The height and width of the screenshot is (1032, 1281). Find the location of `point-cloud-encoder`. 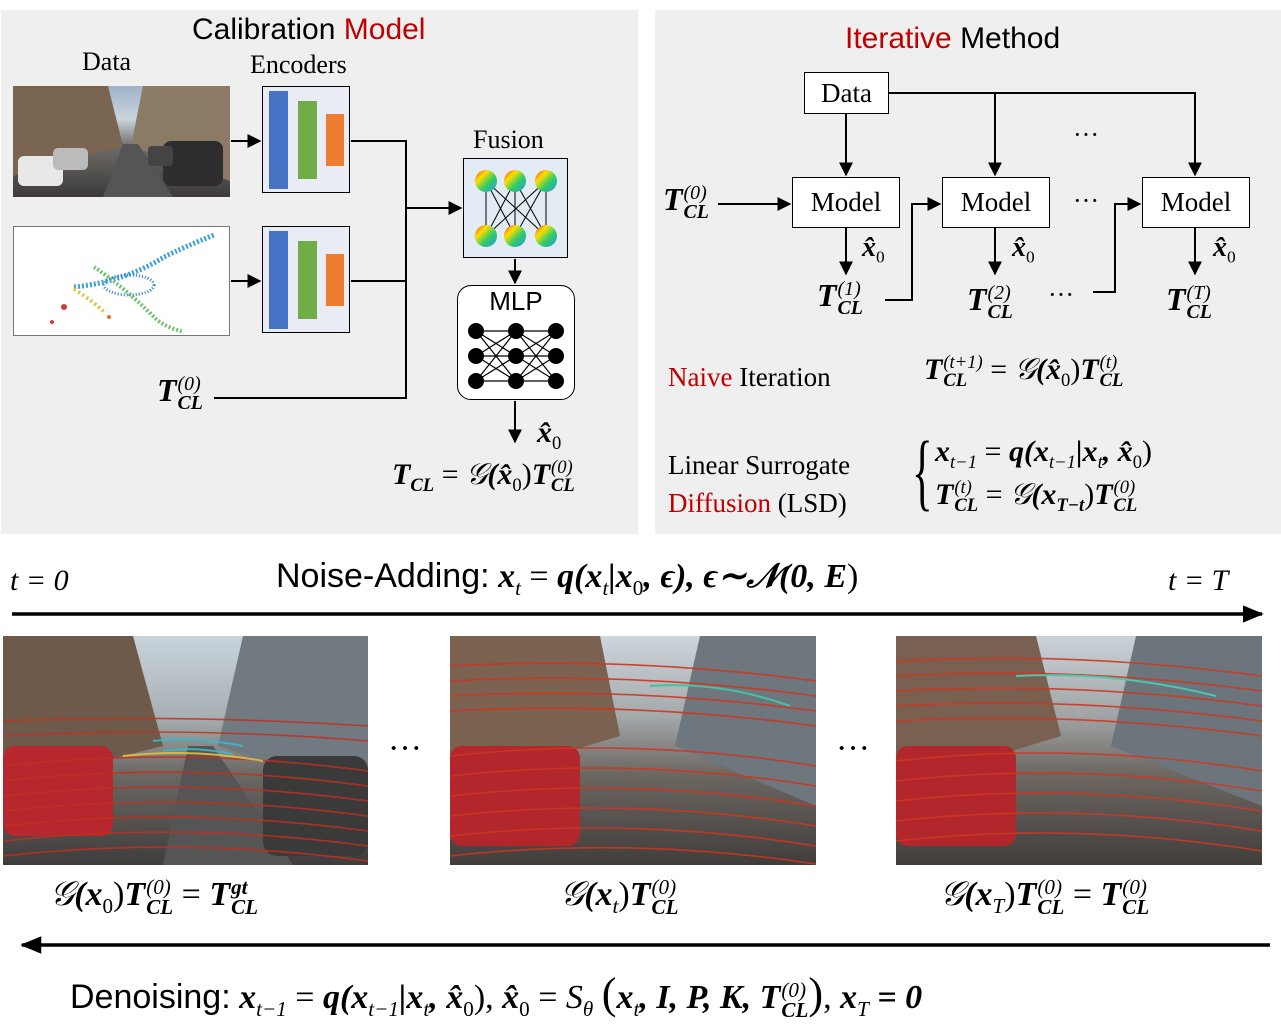

point-cloud-encoder is located at coordinates (306, 279).